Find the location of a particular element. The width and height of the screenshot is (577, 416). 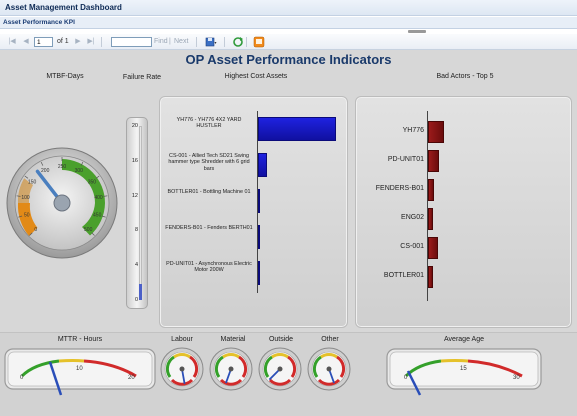

report-tab: Asset Performance KPI is located at coordinates (39, 22).